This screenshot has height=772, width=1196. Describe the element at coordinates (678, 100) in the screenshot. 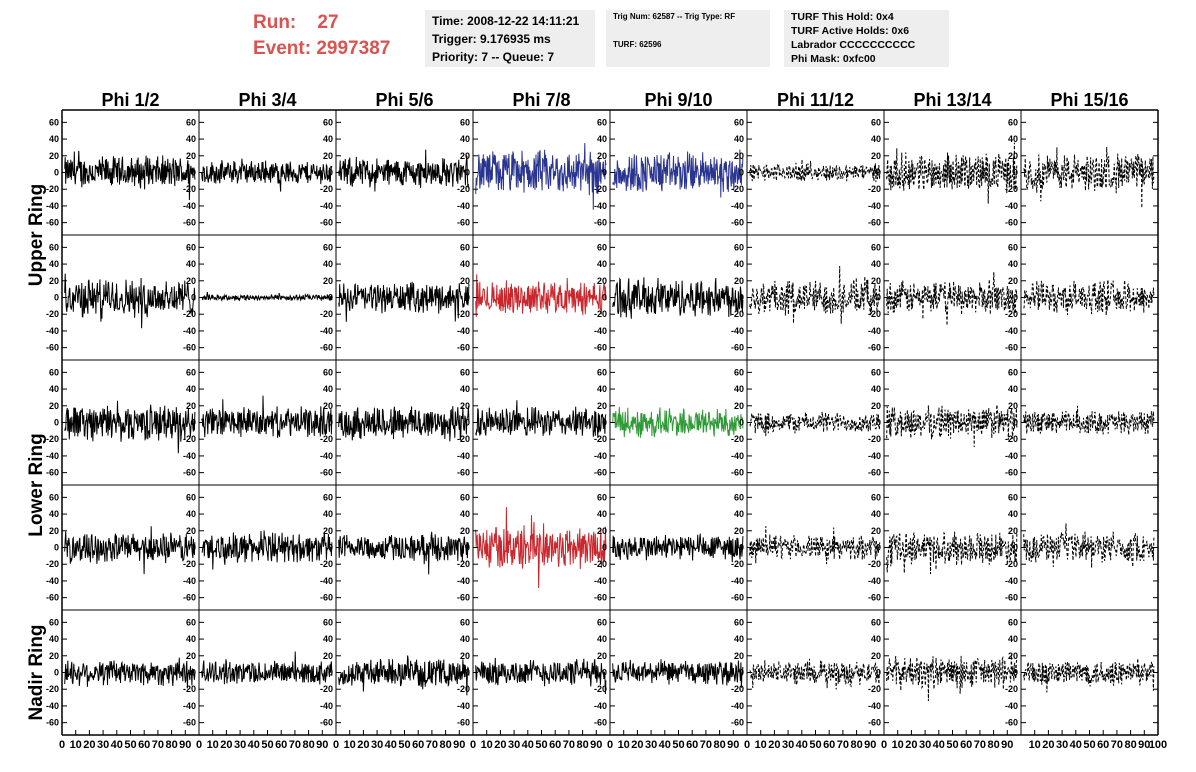

I see `column-header: Phi 9/10` at that location.